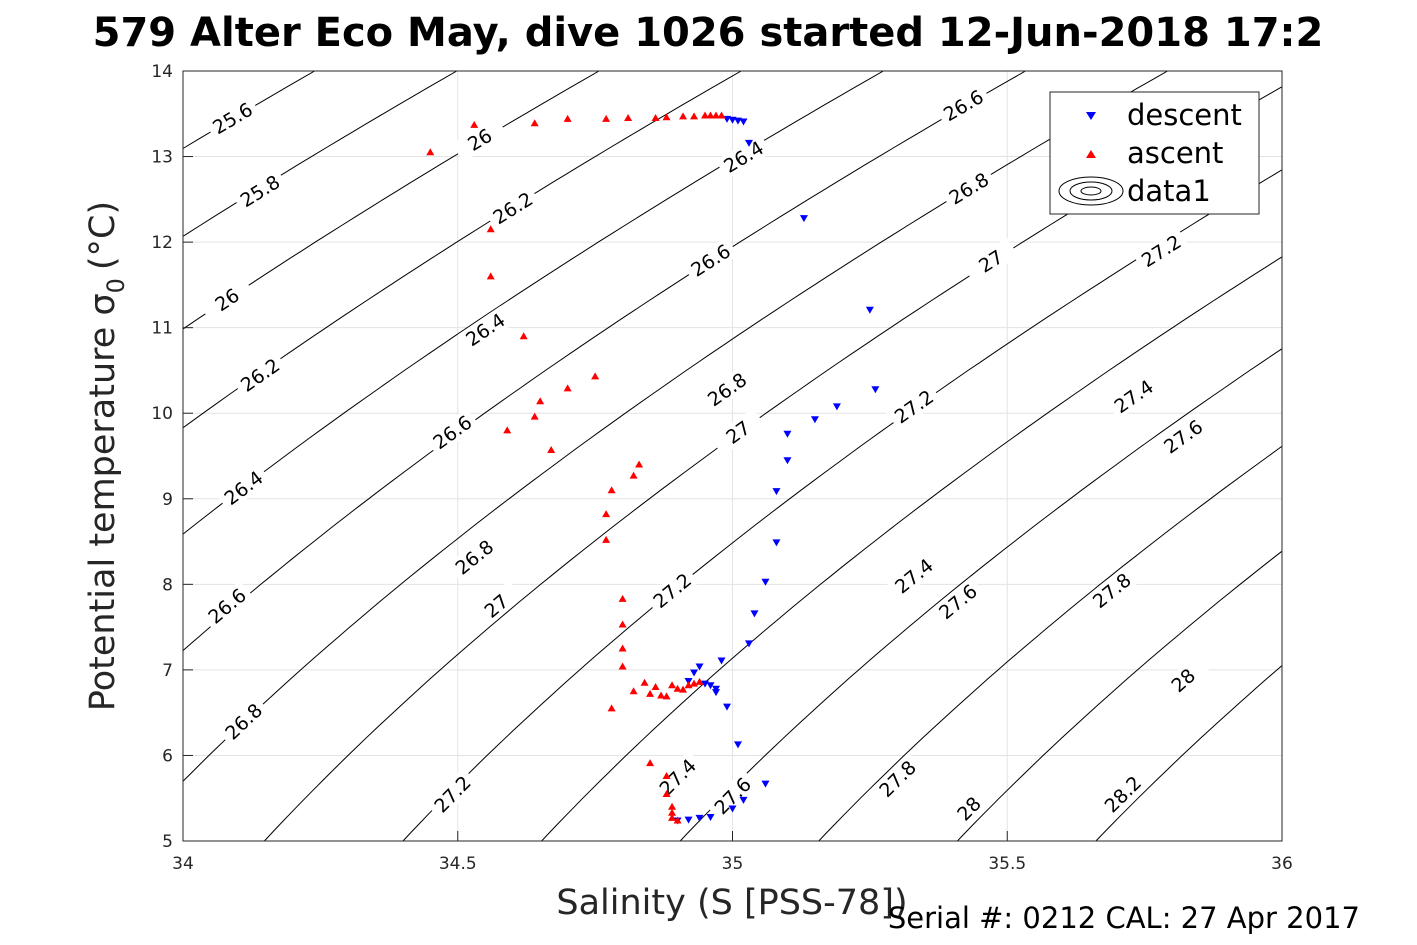 The height and width of the screenshot is (945, 1417). What do you see at coordinates (172, 457) in the screenshot?
I see `y-axis-ticks: 5 6 7 8 9 10 11 12 13 14` at bounding box center [172, 457].